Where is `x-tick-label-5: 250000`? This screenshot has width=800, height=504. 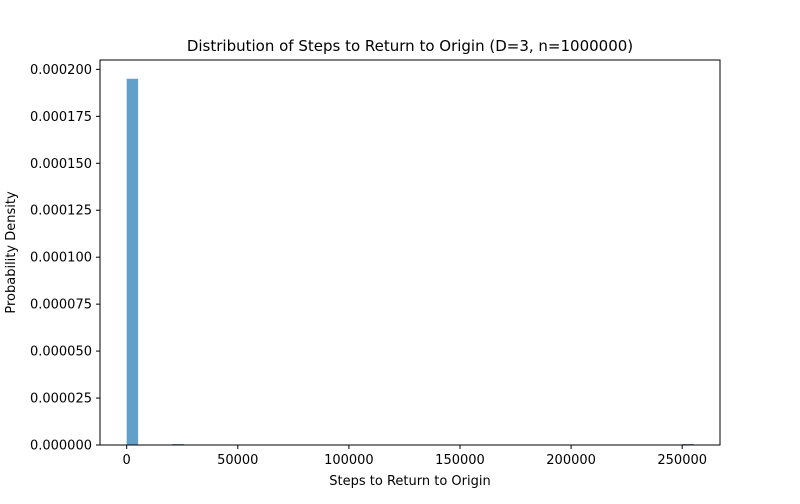 x-tick-label-5: 250000 is located at coordinates (682, 460).